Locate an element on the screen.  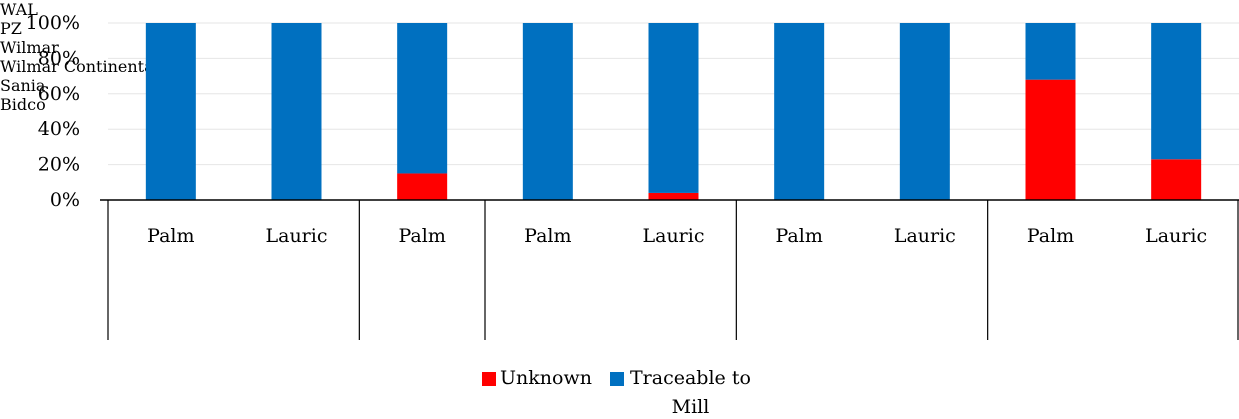
legend-item: Unknown is located at coordinates (537, 378).